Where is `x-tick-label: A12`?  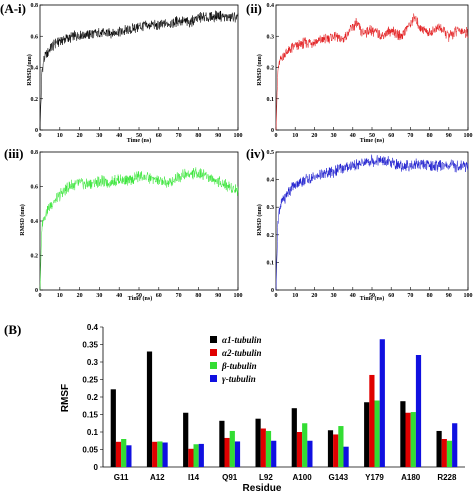 x-tick-label: A12 is located at coordinates (157, 477).